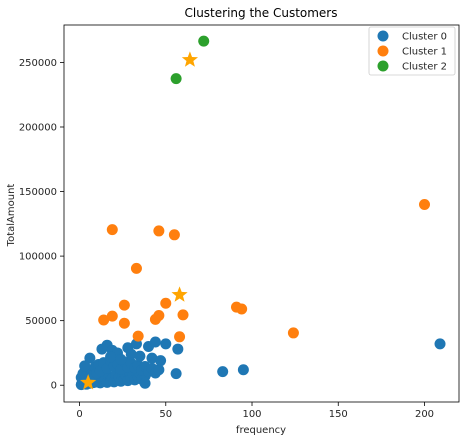 The width and height of the screenshot is (463, 441). Describe the element at coordinates (424, 67) in the screenshot. I see `legend-label: Cluster 2` at that location.